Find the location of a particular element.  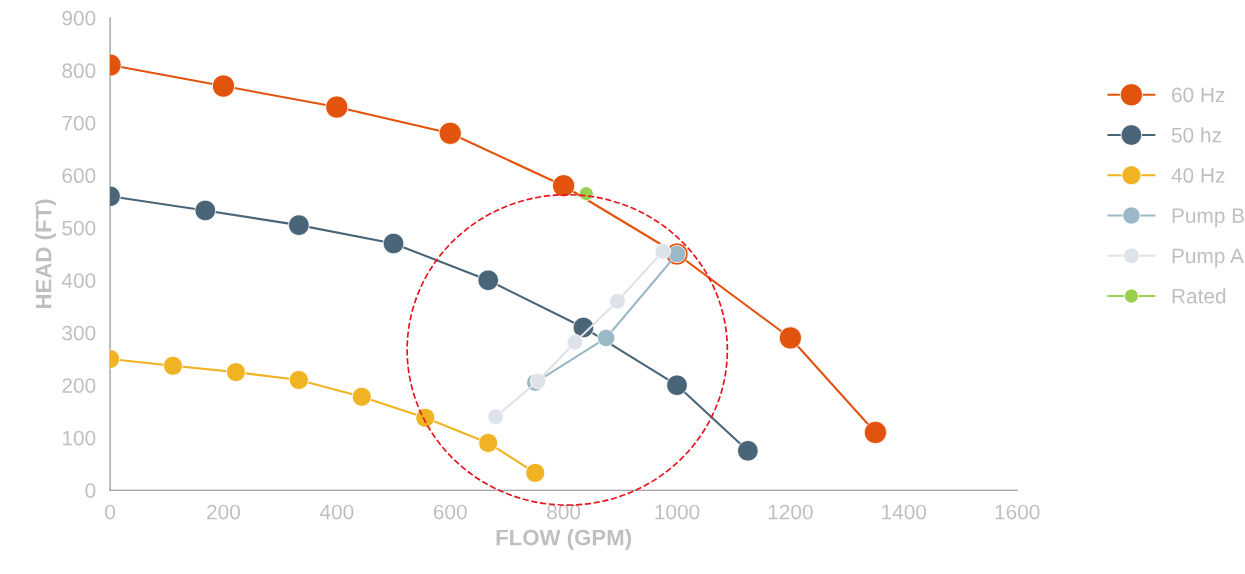

y-tick-label: 300 is located at coordinates (79, 333).